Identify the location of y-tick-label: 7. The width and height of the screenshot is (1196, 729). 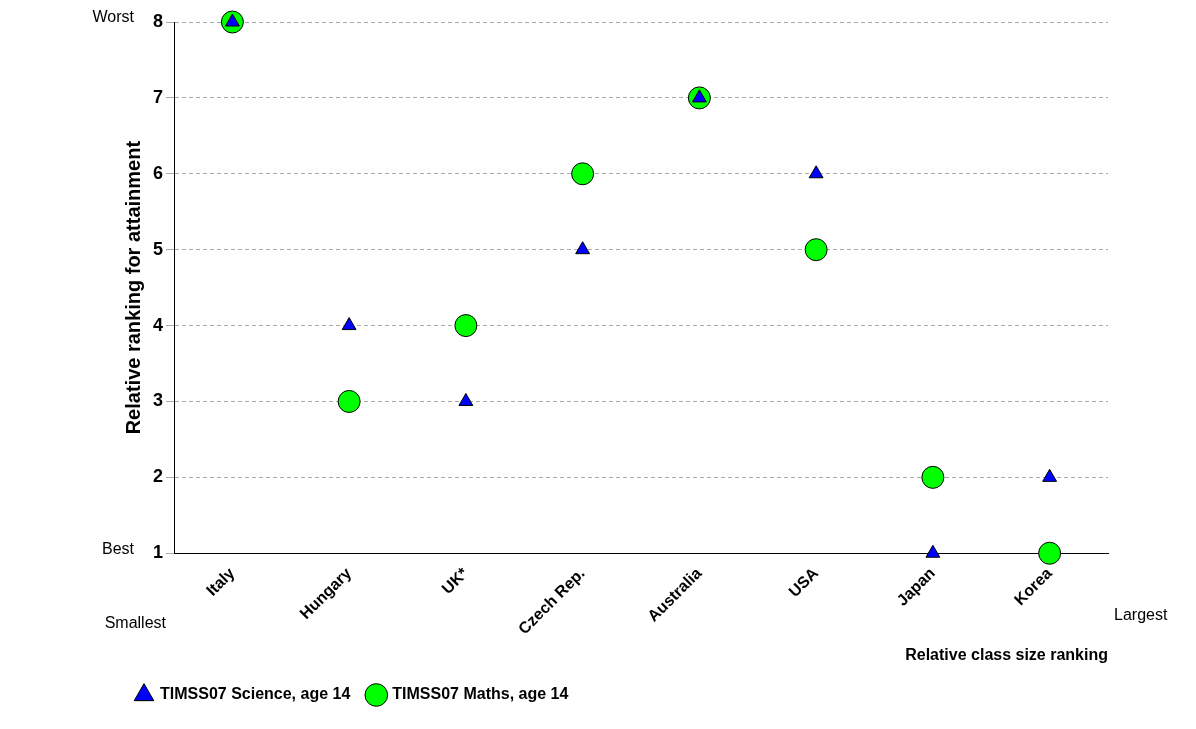
(158, 96).